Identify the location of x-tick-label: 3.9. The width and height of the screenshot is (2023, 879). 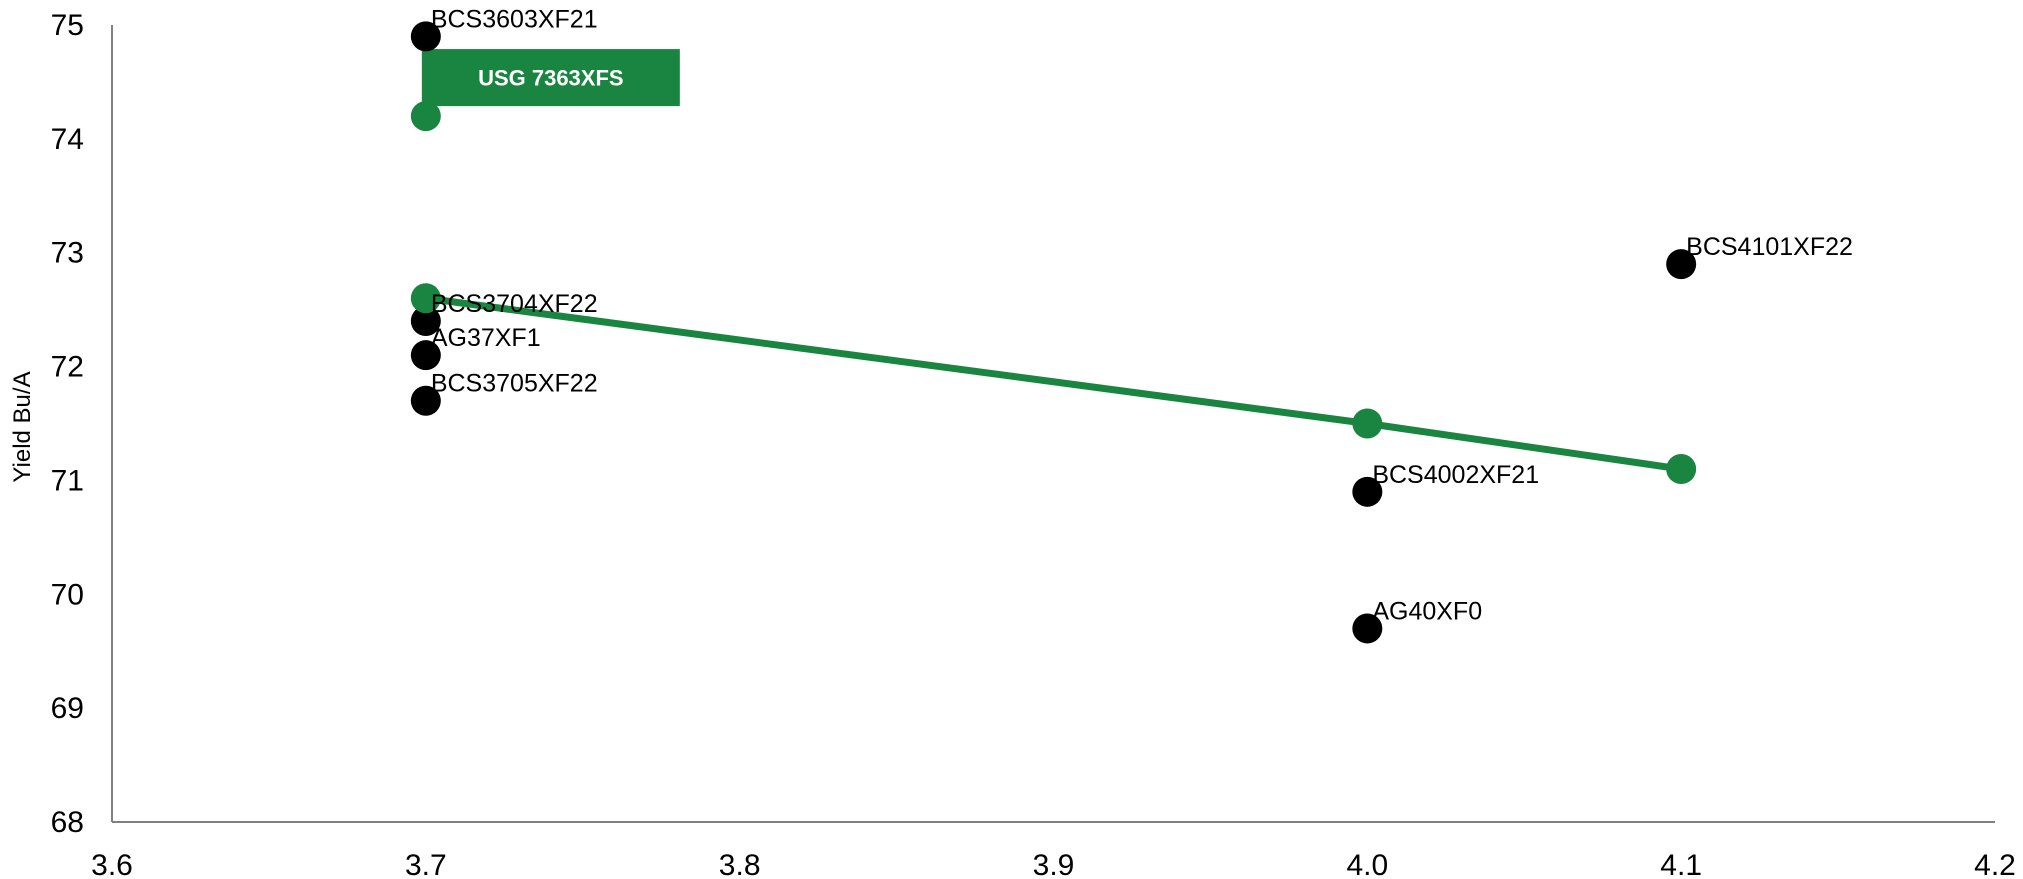
(1054, 864).